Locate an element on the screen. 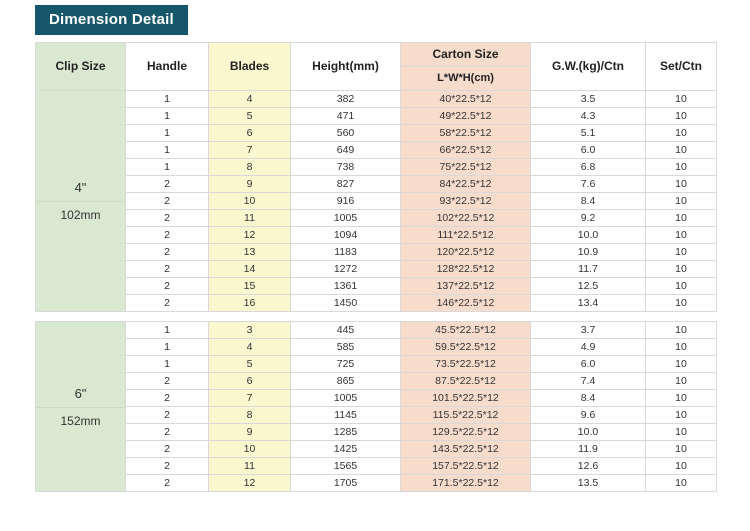 This screenshot has height=531, width=750. table-row: 2 12 1094 111*22.5*12 10.0 10 is located at coordinates (376, 235).